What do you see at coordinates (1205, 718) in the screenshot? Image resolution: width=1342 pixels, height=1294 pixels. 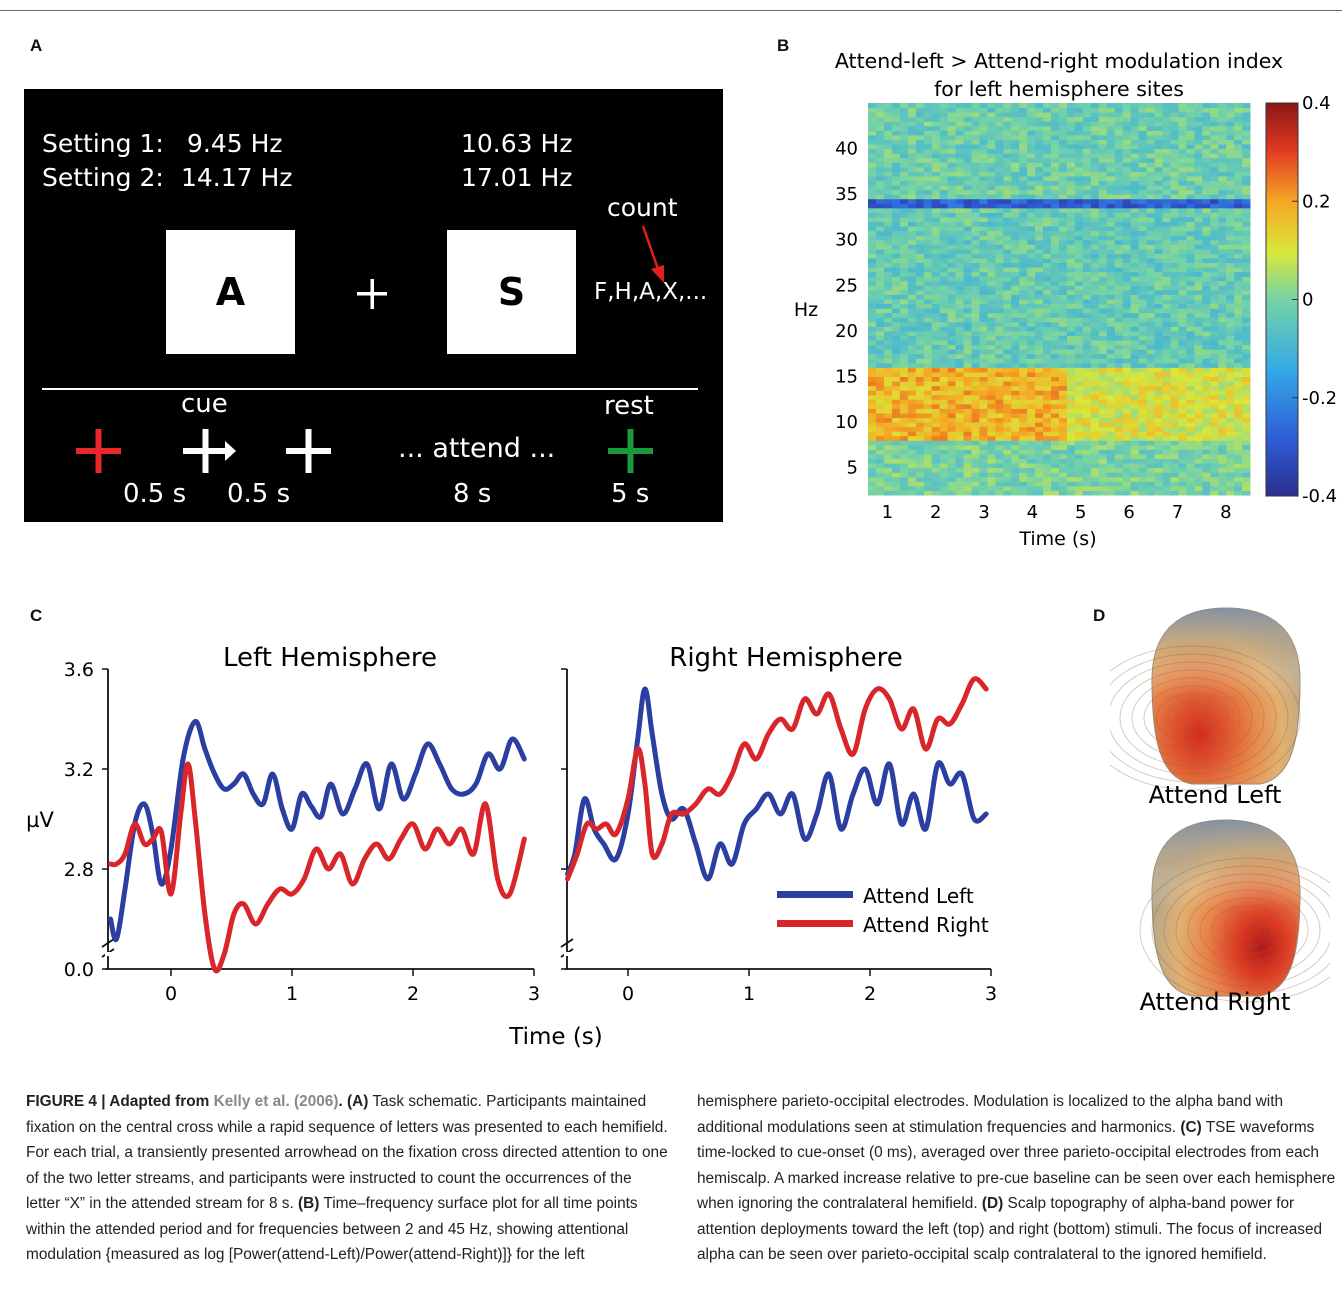 I see `contour-line` at bounding box center [1205, 718].